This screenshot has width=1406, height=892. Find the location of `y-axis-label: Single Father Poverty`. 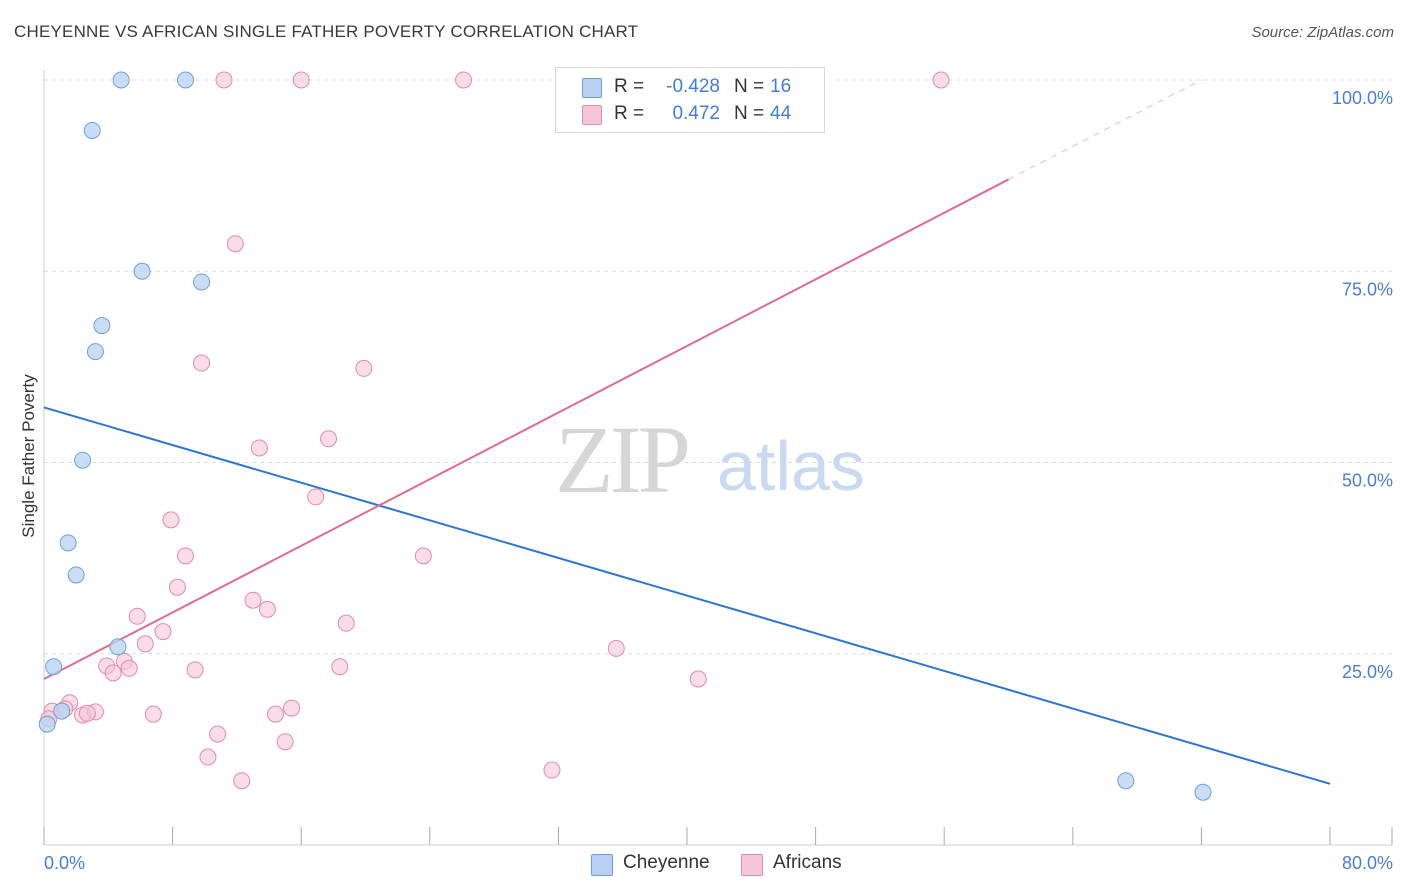

y-axis-label: Single Father Poverty is located at coordinates (28, 456).